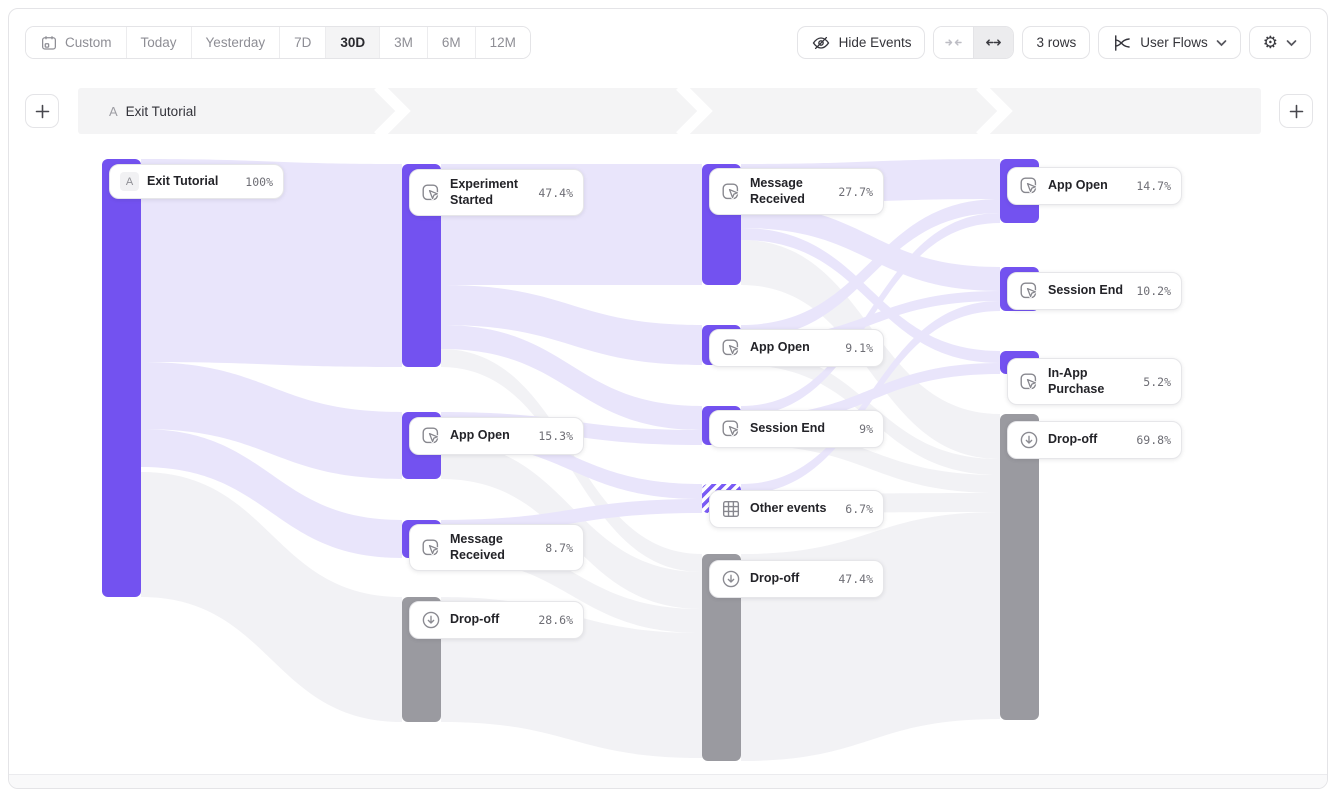  I want to click on plus-icon, so click(42, 111).